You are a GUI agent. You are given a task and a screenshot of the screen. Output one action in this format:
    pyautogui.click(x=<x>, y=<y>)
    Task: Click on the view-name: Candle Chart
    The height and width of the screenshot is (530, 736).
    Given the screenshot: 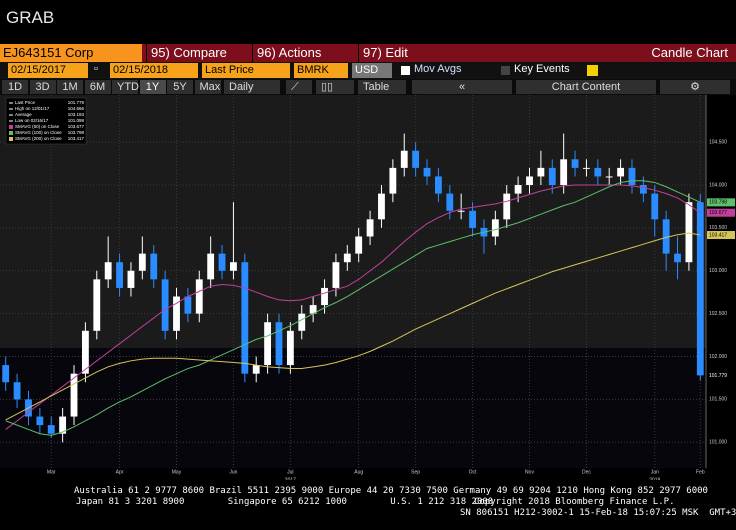 What is the action you would take?
    pyautogui.click(x=689, y=52)
    